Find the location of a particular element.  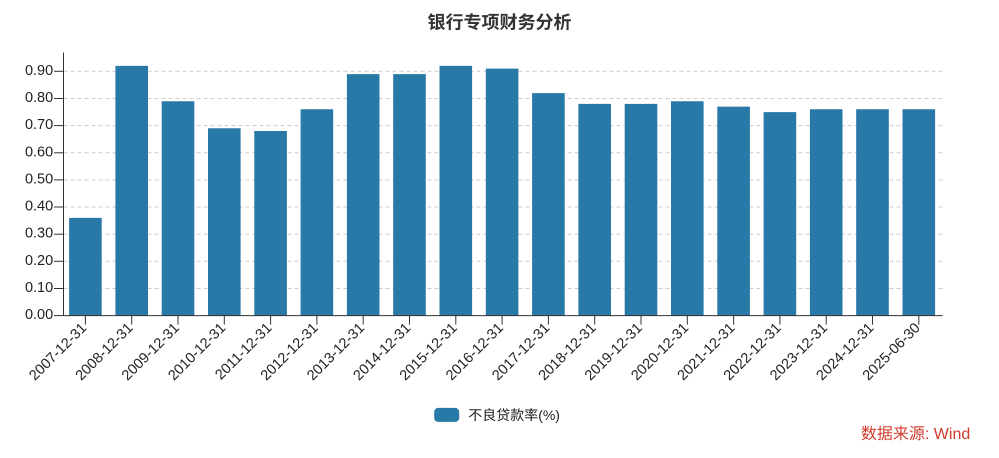

svg-text: 0.80 is located at coordinates (39, 98).